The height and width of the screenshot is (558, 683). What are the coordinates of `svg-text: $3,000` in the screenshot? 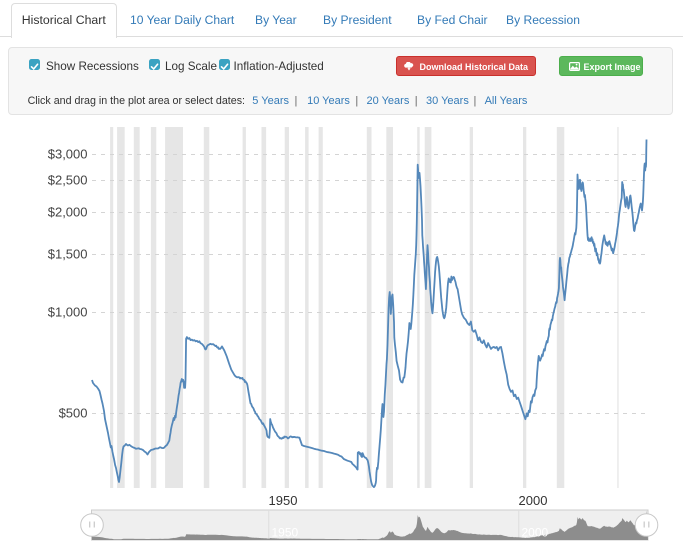 It's located at (68, 154).